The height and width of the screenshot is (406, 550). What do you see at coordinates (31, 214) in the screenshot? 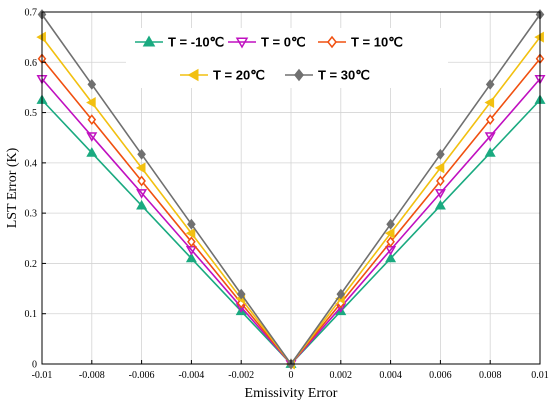
I see `y-tick-label: 0.3` at bounding box center [31, 214].